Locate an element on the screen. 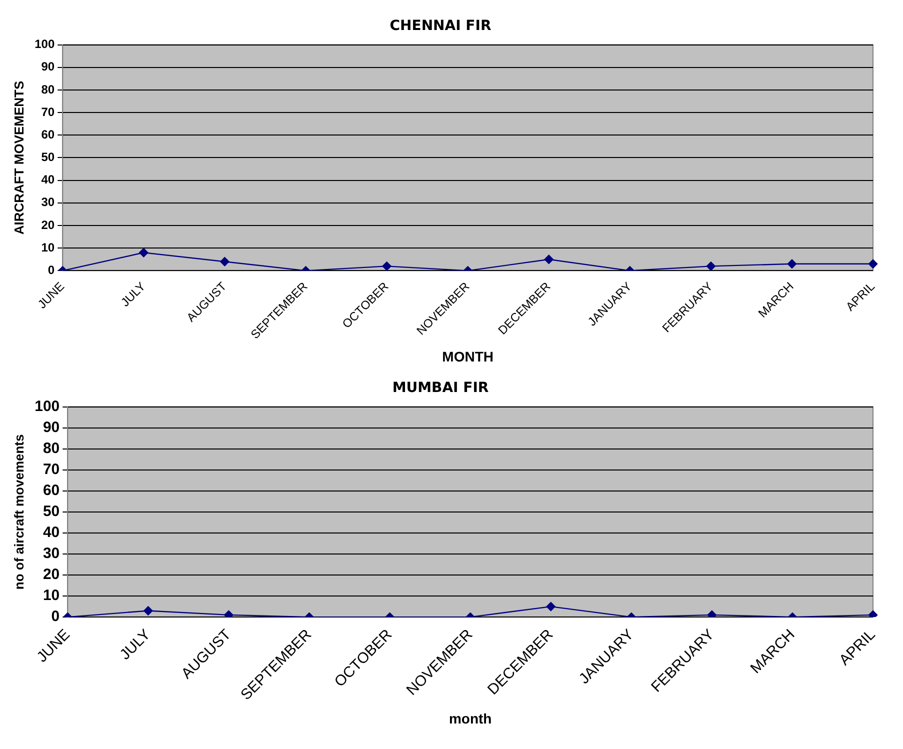  x-axis-title: month is located at coordinates (470, 718).